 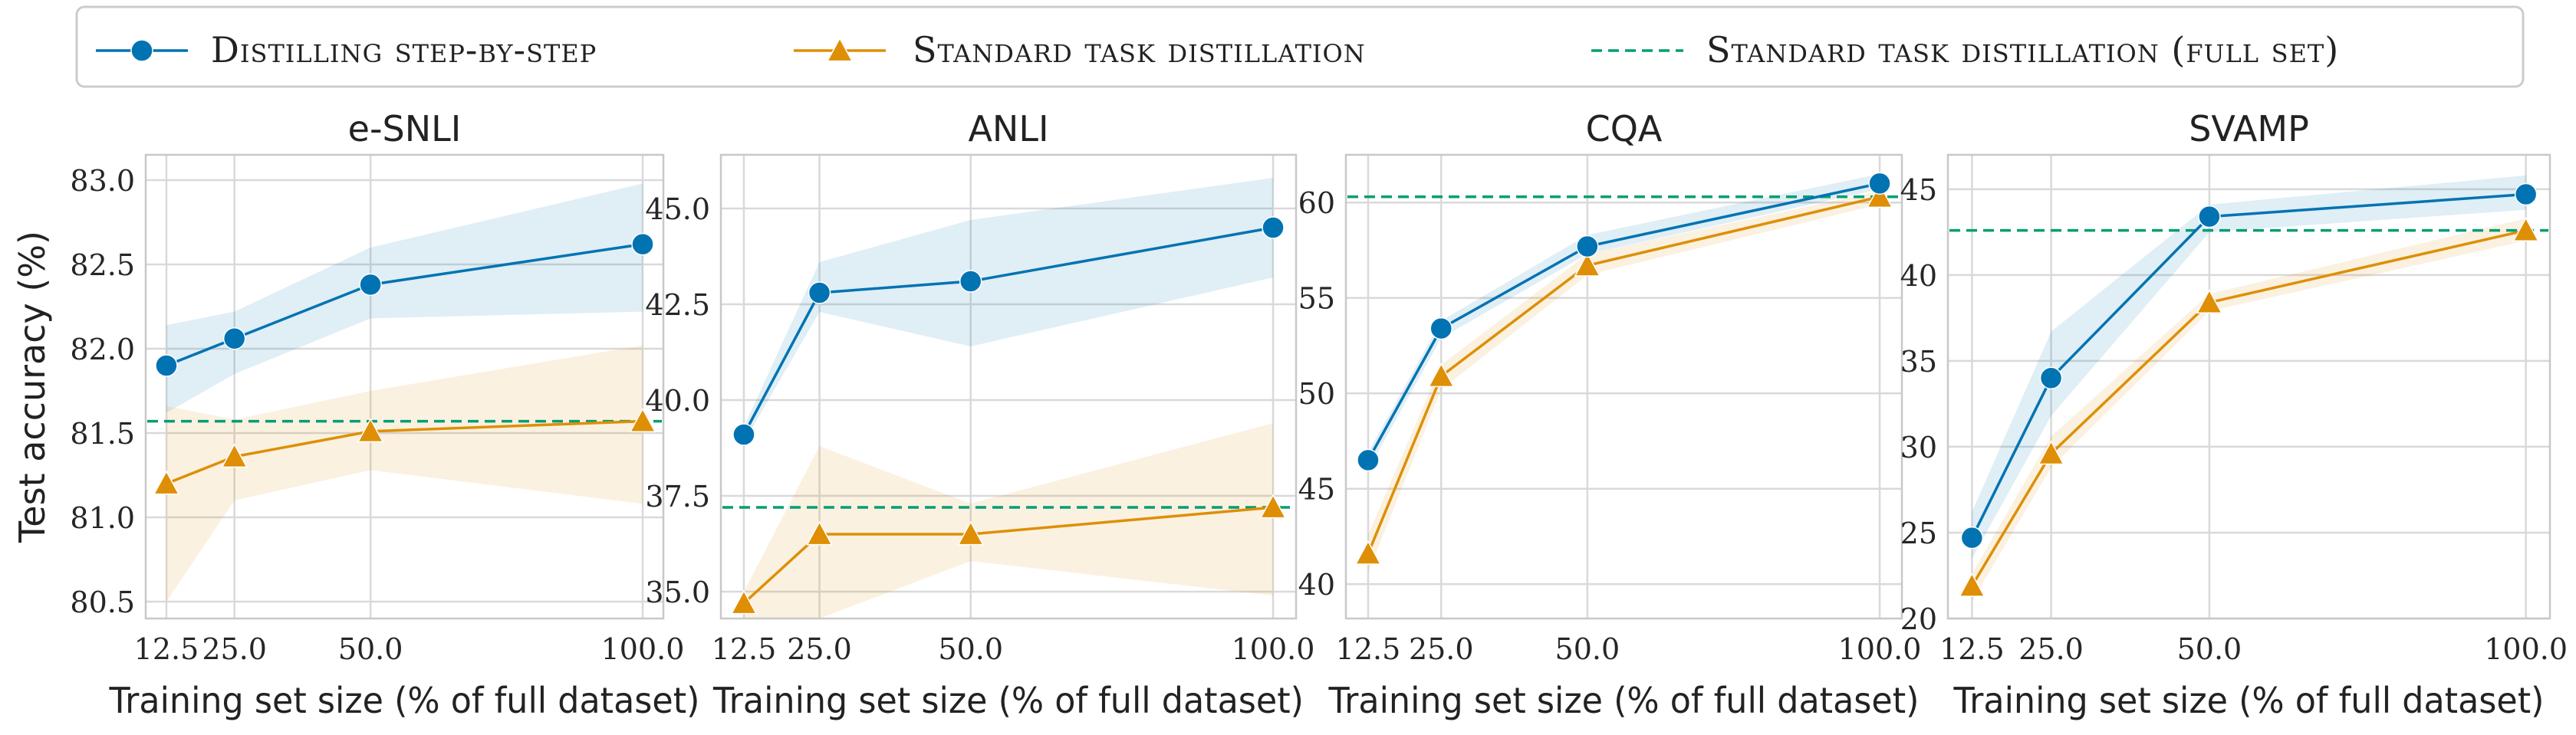 What do you see at coordinates (677, 592) in the screenshot?
I see `y-tick-label: 35.0` at bounding box center [677, 592].